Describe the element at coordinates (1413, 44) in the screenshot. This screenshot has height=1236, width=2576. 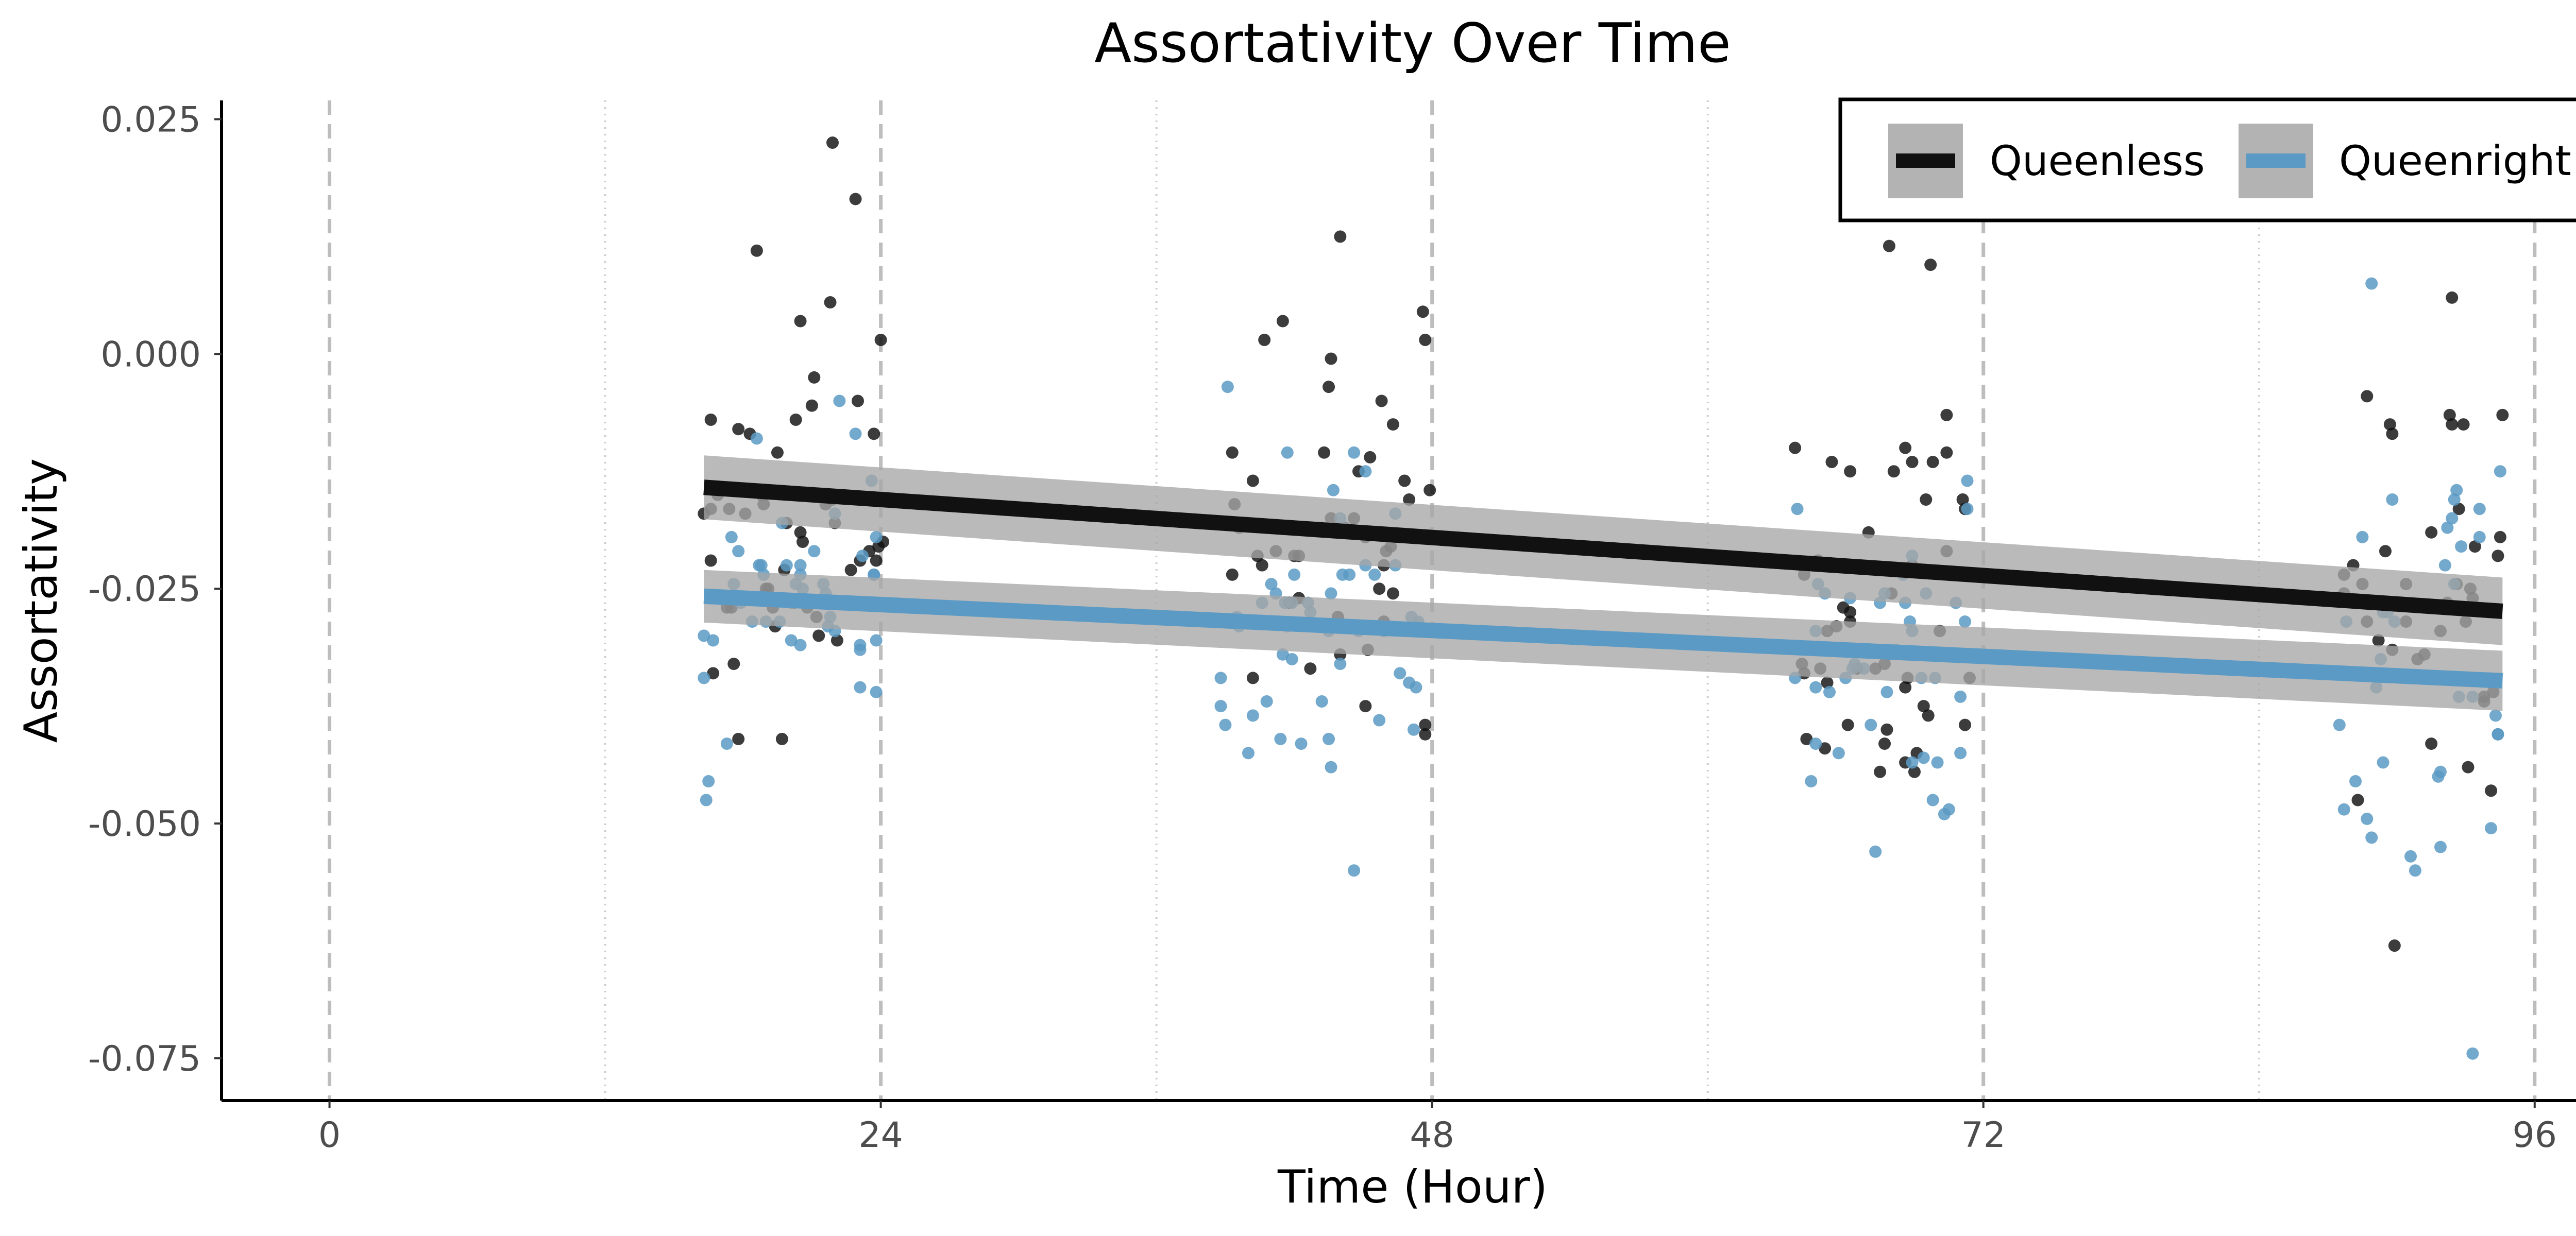
I see `chart-title: Assortativity Over Time` at that location.